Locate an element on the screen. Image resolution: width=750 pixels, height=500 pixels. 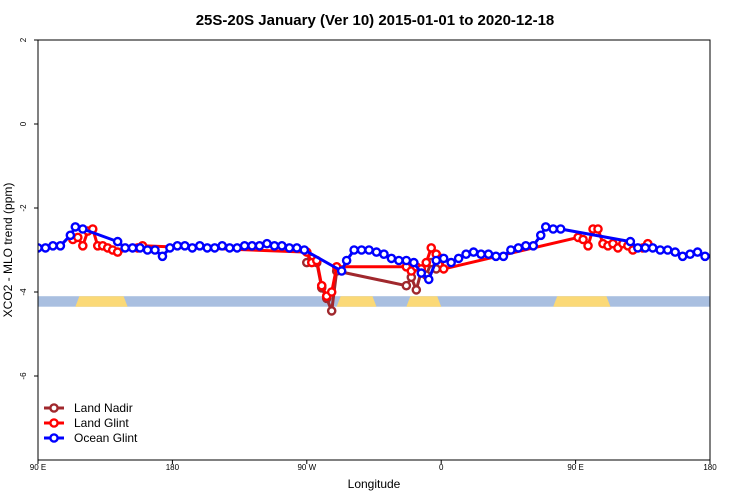
land-glint-line is located at coordinates (360, 262).